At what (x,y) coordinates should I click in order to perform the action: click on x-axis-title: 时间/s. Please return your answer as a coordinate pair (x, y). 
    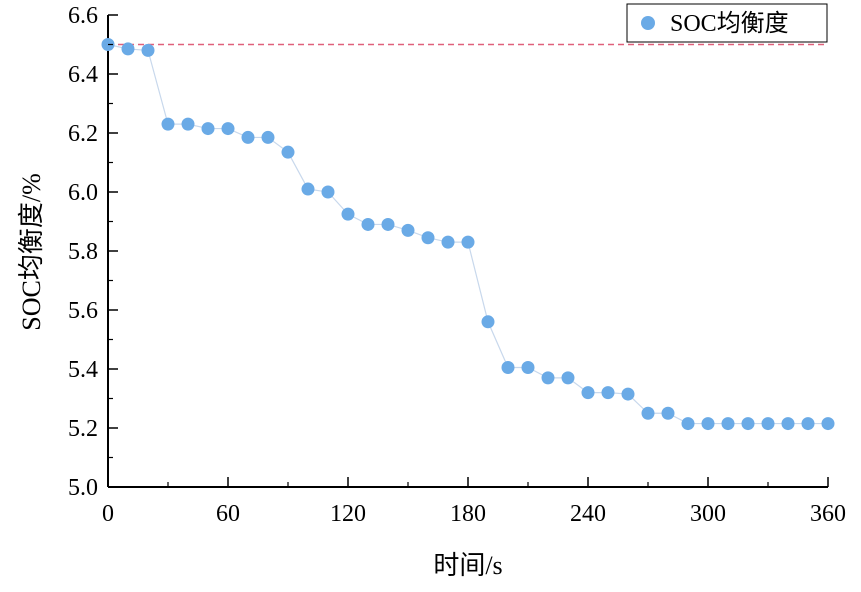
    Looking at the image, I should click on (467, 565).